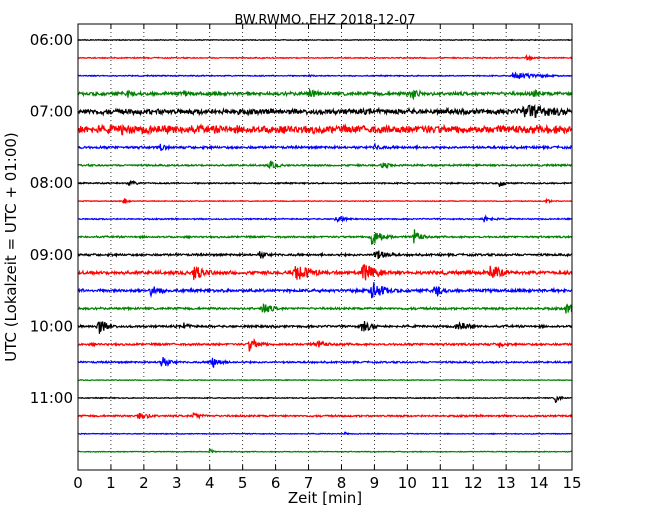 The image size is (650, 520). What do you see at coordinates (473, 483) in the screenshot?
I see `x-tick-label: 12` at bounding box center [473, 483].